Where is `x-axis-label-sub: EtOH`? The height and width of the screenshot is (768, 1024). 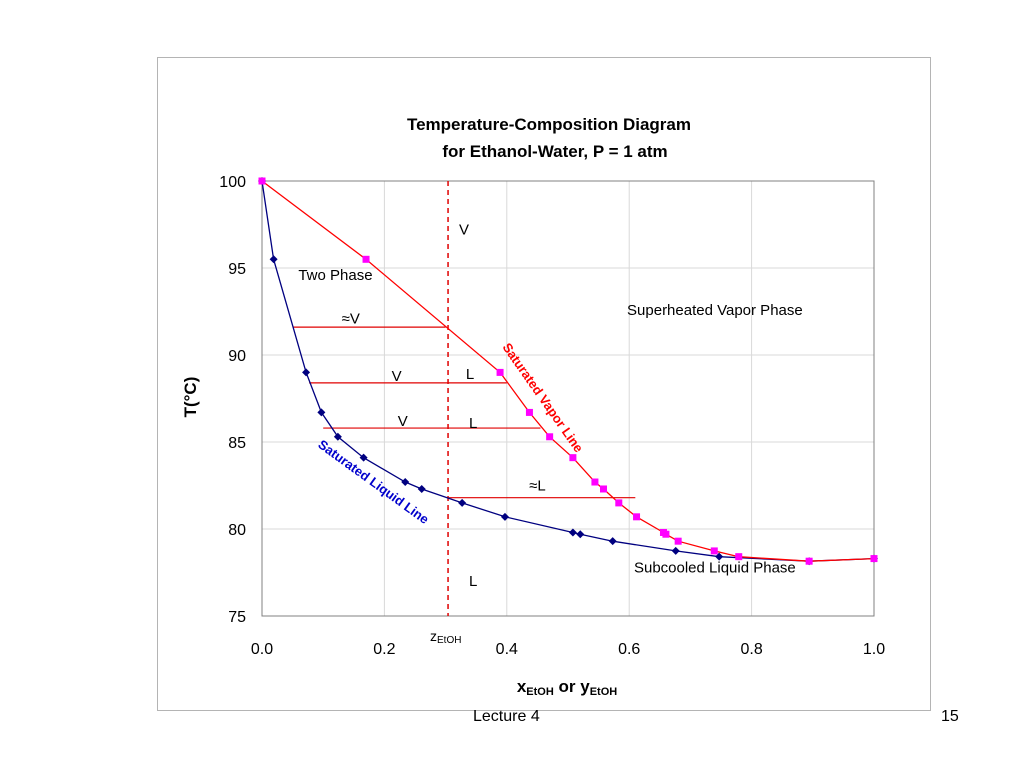 x-axis-label-sub: EtOH is located at coordinates (540, 692).